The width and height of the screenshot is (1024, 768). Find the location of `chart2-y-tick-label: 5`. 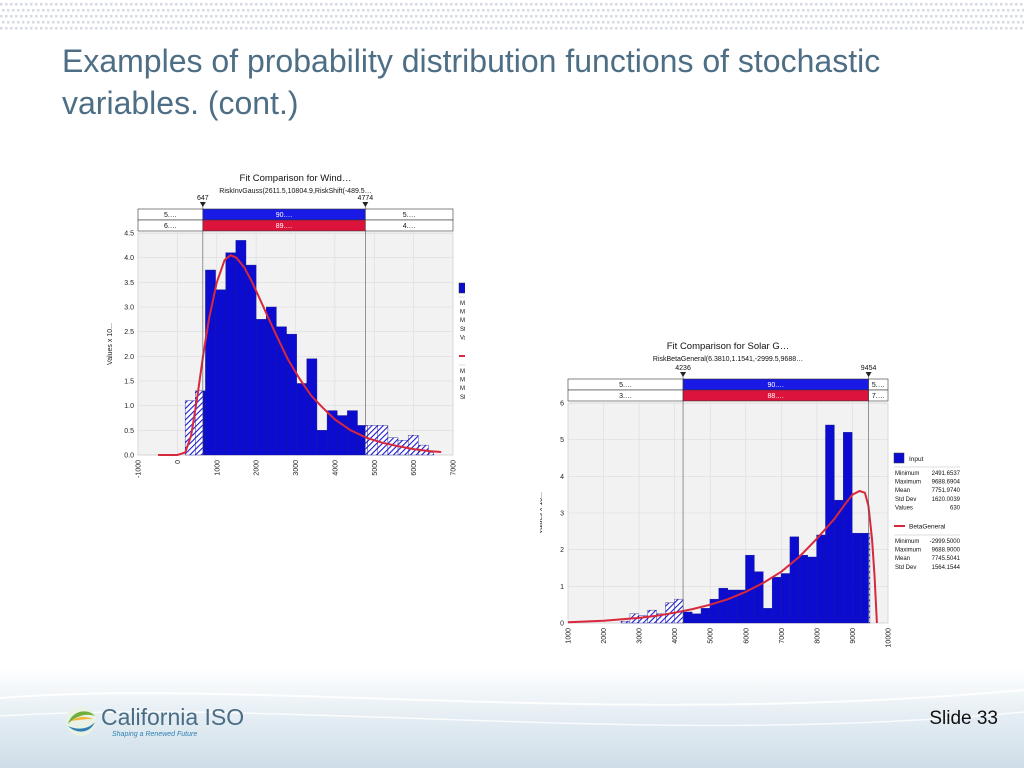

chart2-y-tick-label: 5 is located at coordinates (562, 440).